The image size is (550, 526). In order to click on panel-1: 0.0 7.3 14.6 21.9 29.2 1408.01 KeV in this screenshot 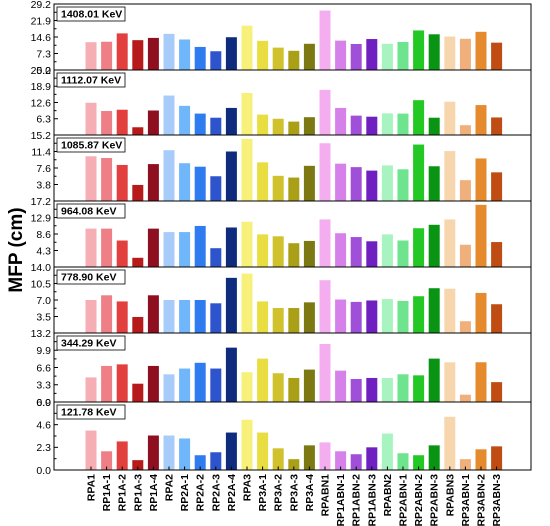, I will do `click(281, 38)`.